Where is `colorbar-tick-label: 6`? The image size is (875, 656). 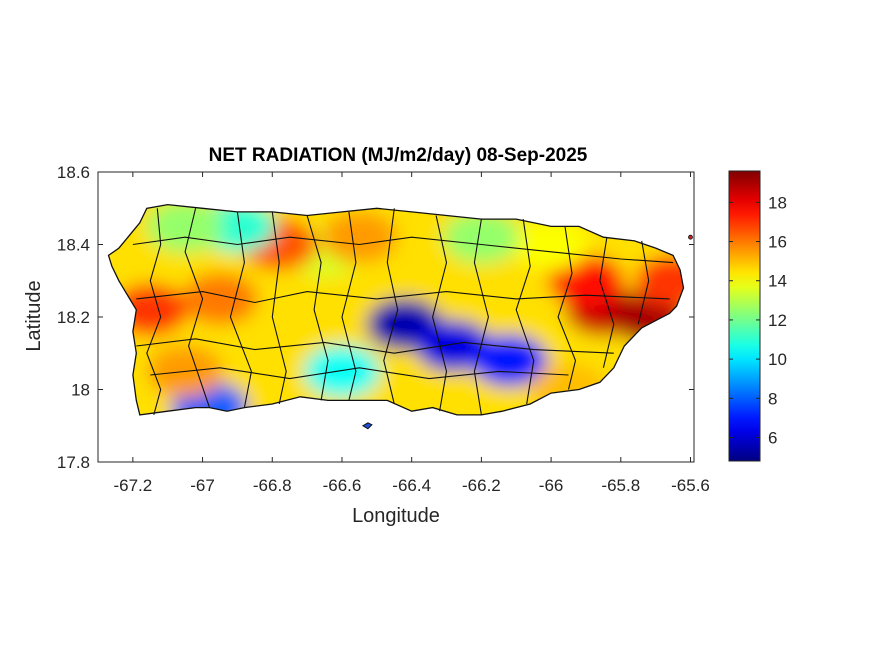 colorbar-tick-label: 6 is located at coordinates (772, 437).